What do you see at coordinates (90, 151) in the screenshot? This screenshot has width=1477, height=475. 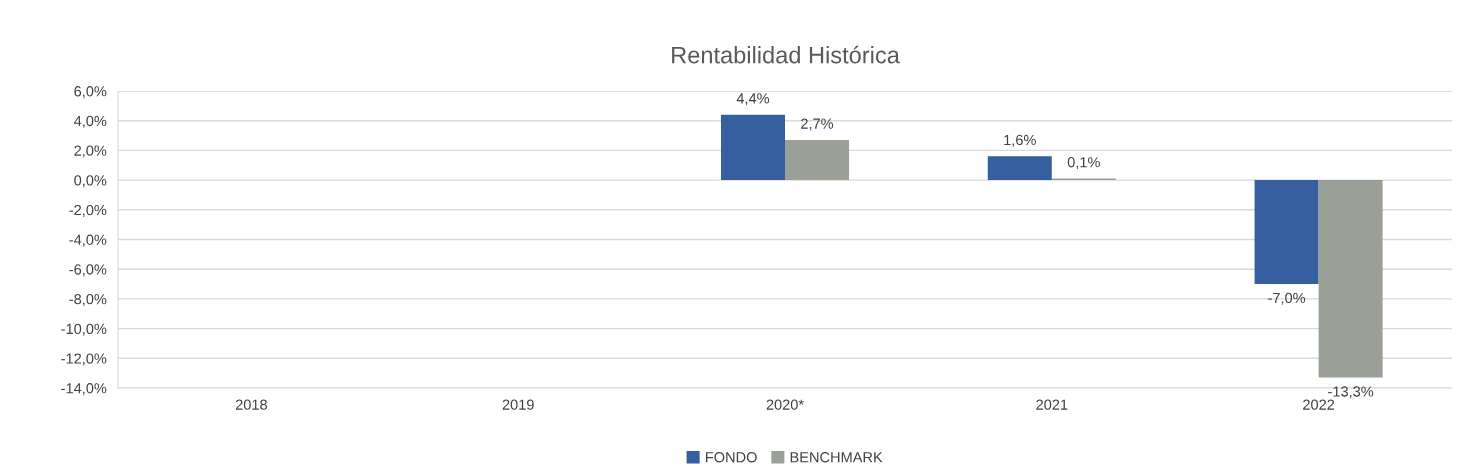 I see `y-tick-label: 2,0%` at bounding box center [90, 151].